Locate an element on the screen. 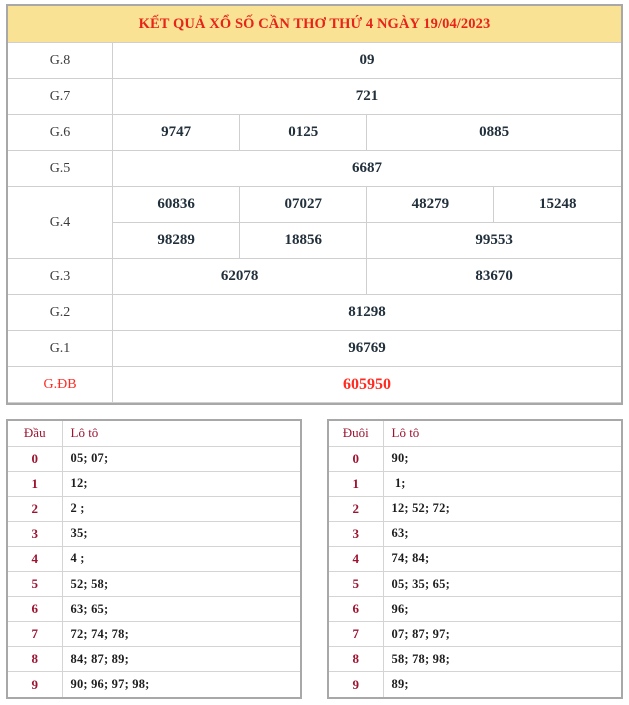 Image resolution: width=629 pixels, height=705 pixels. table-row: 4 74; 84; is located at coordinates (475, 558).